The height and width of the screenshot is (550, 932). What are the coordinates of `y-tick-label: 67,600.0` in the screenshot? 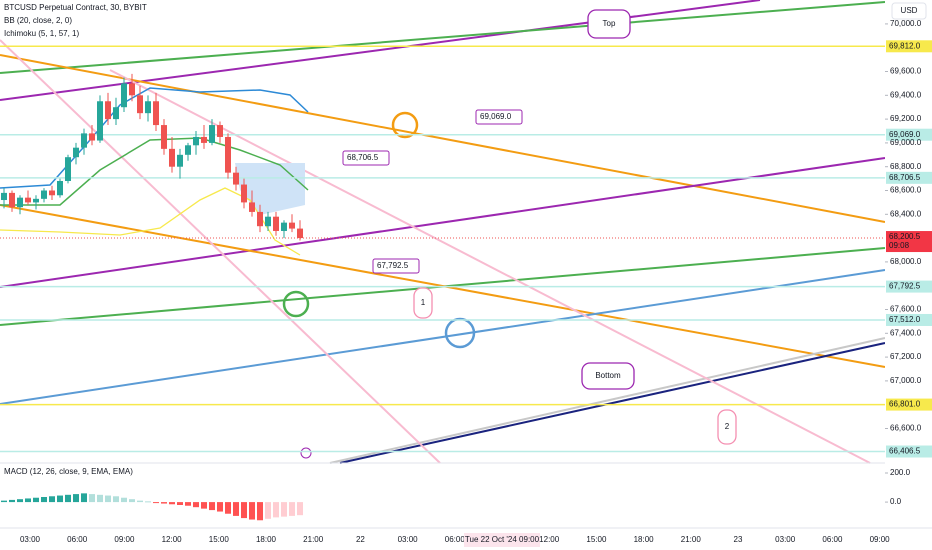 It's located at (906, 309).